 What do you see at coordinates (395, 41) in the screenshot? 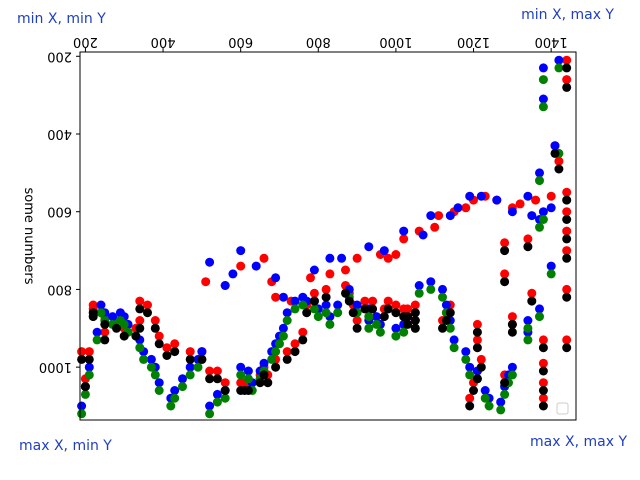
I see `x-tick-label: 1000` at bounding box center [395, 41].